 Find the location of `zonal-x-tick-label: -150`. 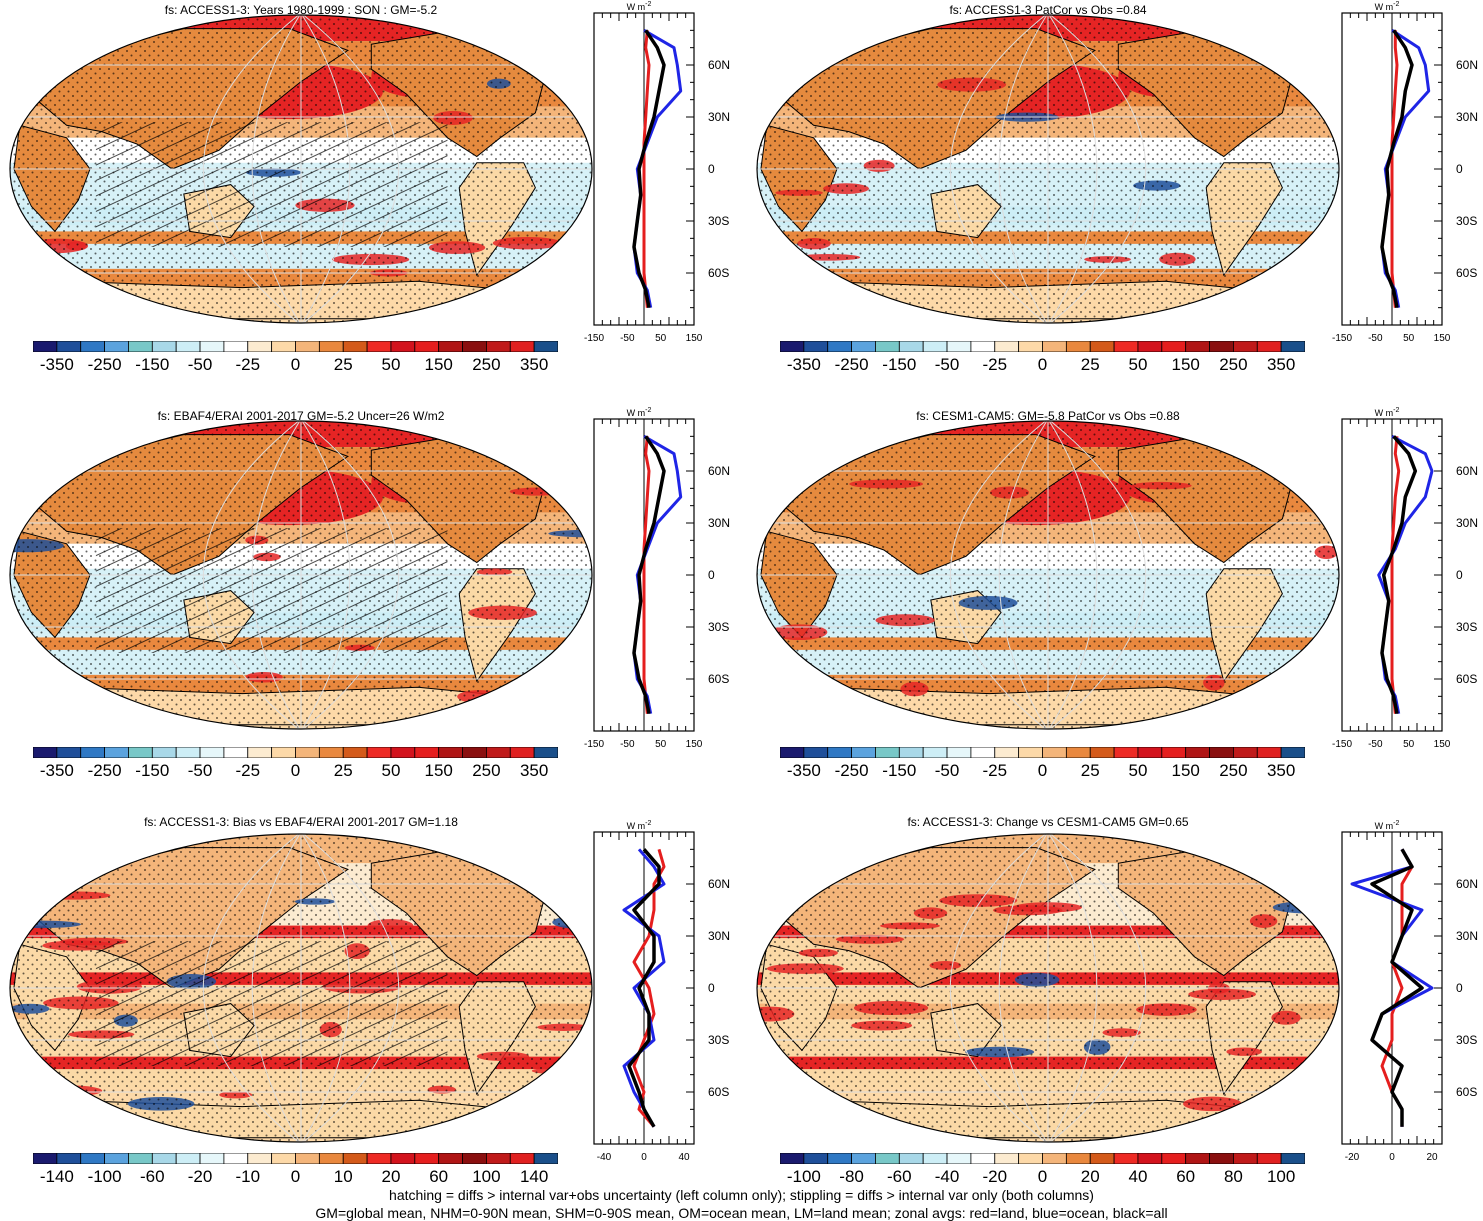

zonal-x-tick-label: -150 is located at coordinates (1342, 338).